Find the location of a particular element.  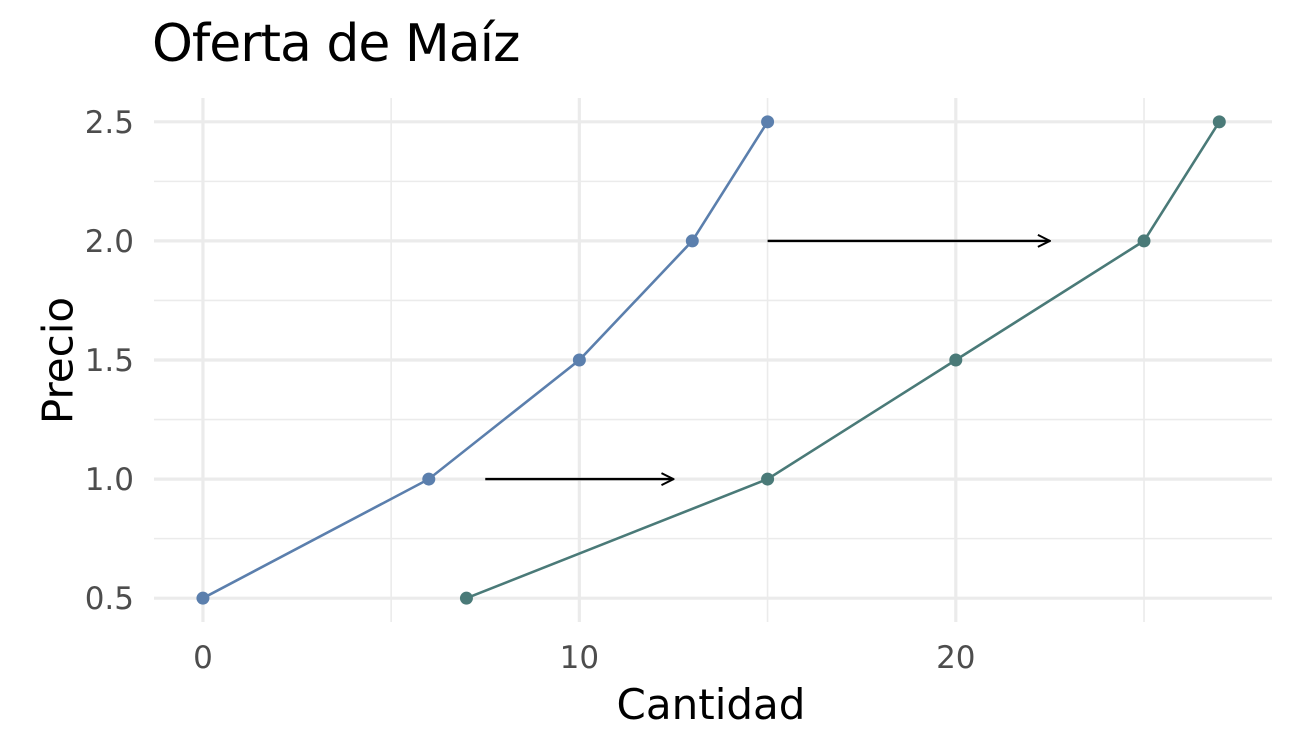

x-tick-label: 10 is located at coordinates (579, 658).